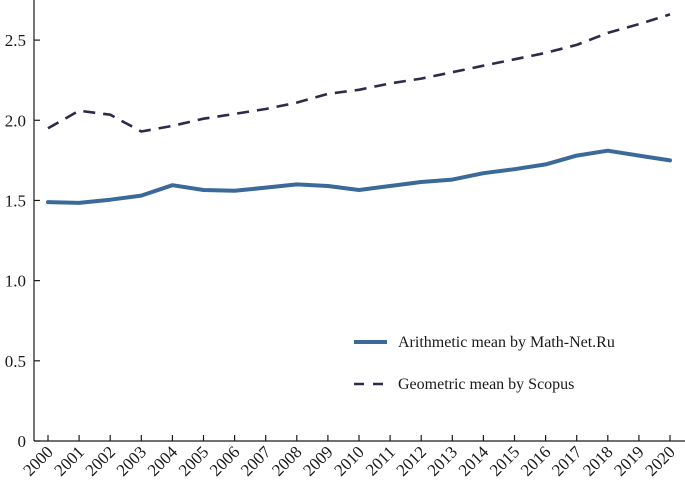 This screenshot has width=685, height=492. What do you see at coordinates (15, 200) in the screenshot?
I see `y-tick-label: 1.5` at bounding box center [15, 200].